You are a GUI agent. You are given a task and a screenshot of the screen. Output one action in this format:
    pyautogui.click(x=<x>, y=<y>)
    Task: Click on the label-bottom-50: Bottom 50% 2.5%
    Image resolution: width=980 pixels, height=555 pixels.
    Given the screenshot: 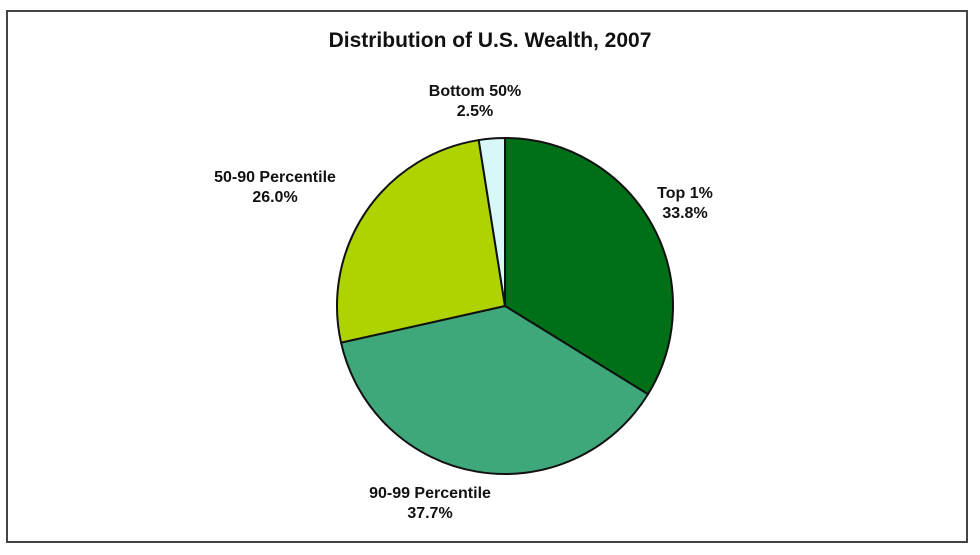 What is the action you would take?
    pyautogui.click(x=475, y=102)
    